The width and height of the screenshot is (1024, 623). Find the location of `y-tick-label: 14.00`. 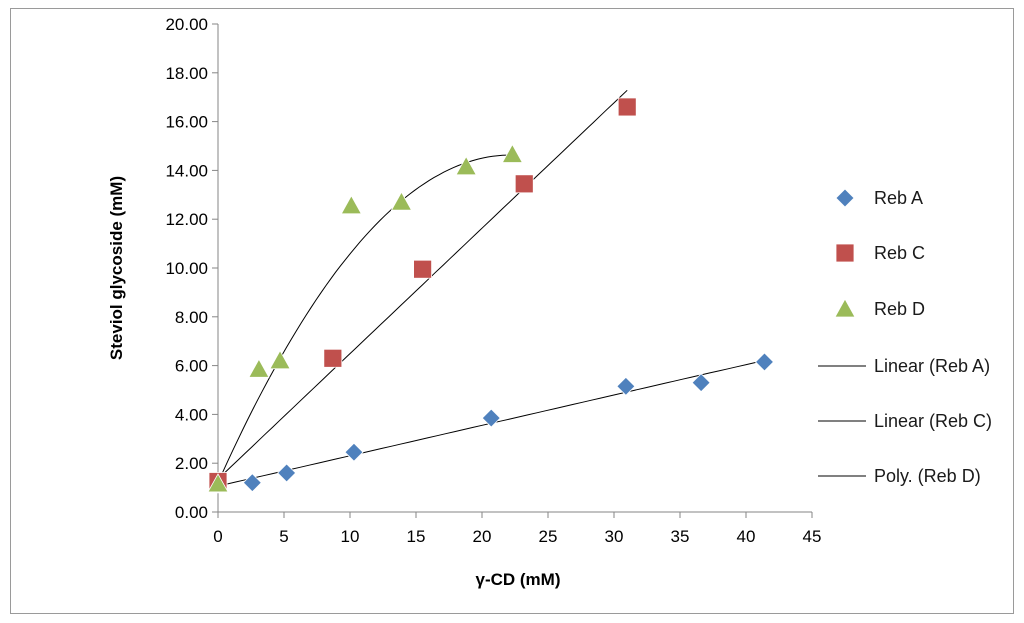

y-tick-label: 14.00 is located at coordinates (186, 170).